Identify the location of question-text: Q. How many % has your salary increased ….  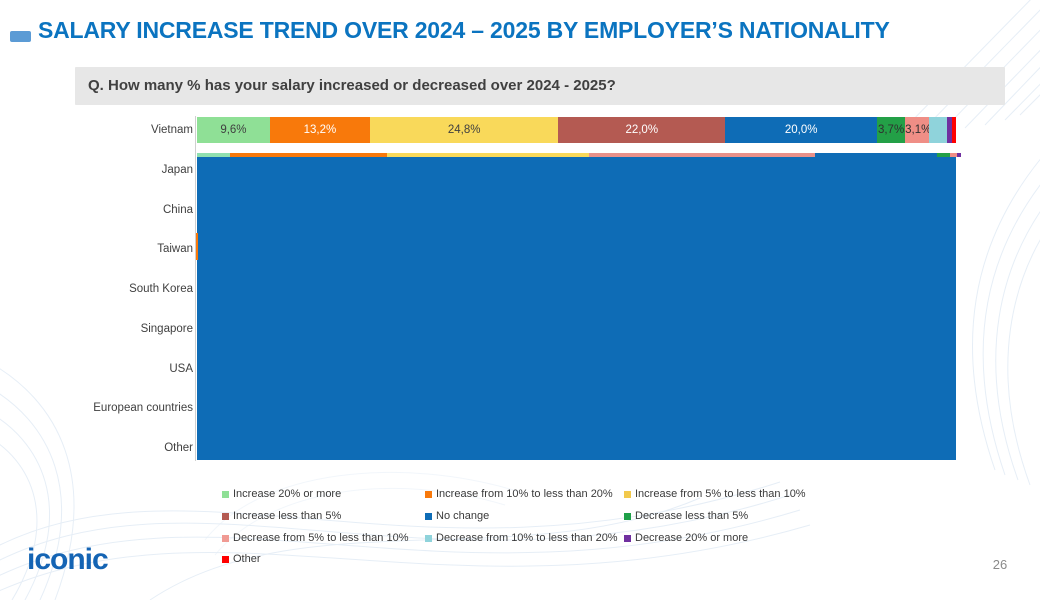
(352, 85).